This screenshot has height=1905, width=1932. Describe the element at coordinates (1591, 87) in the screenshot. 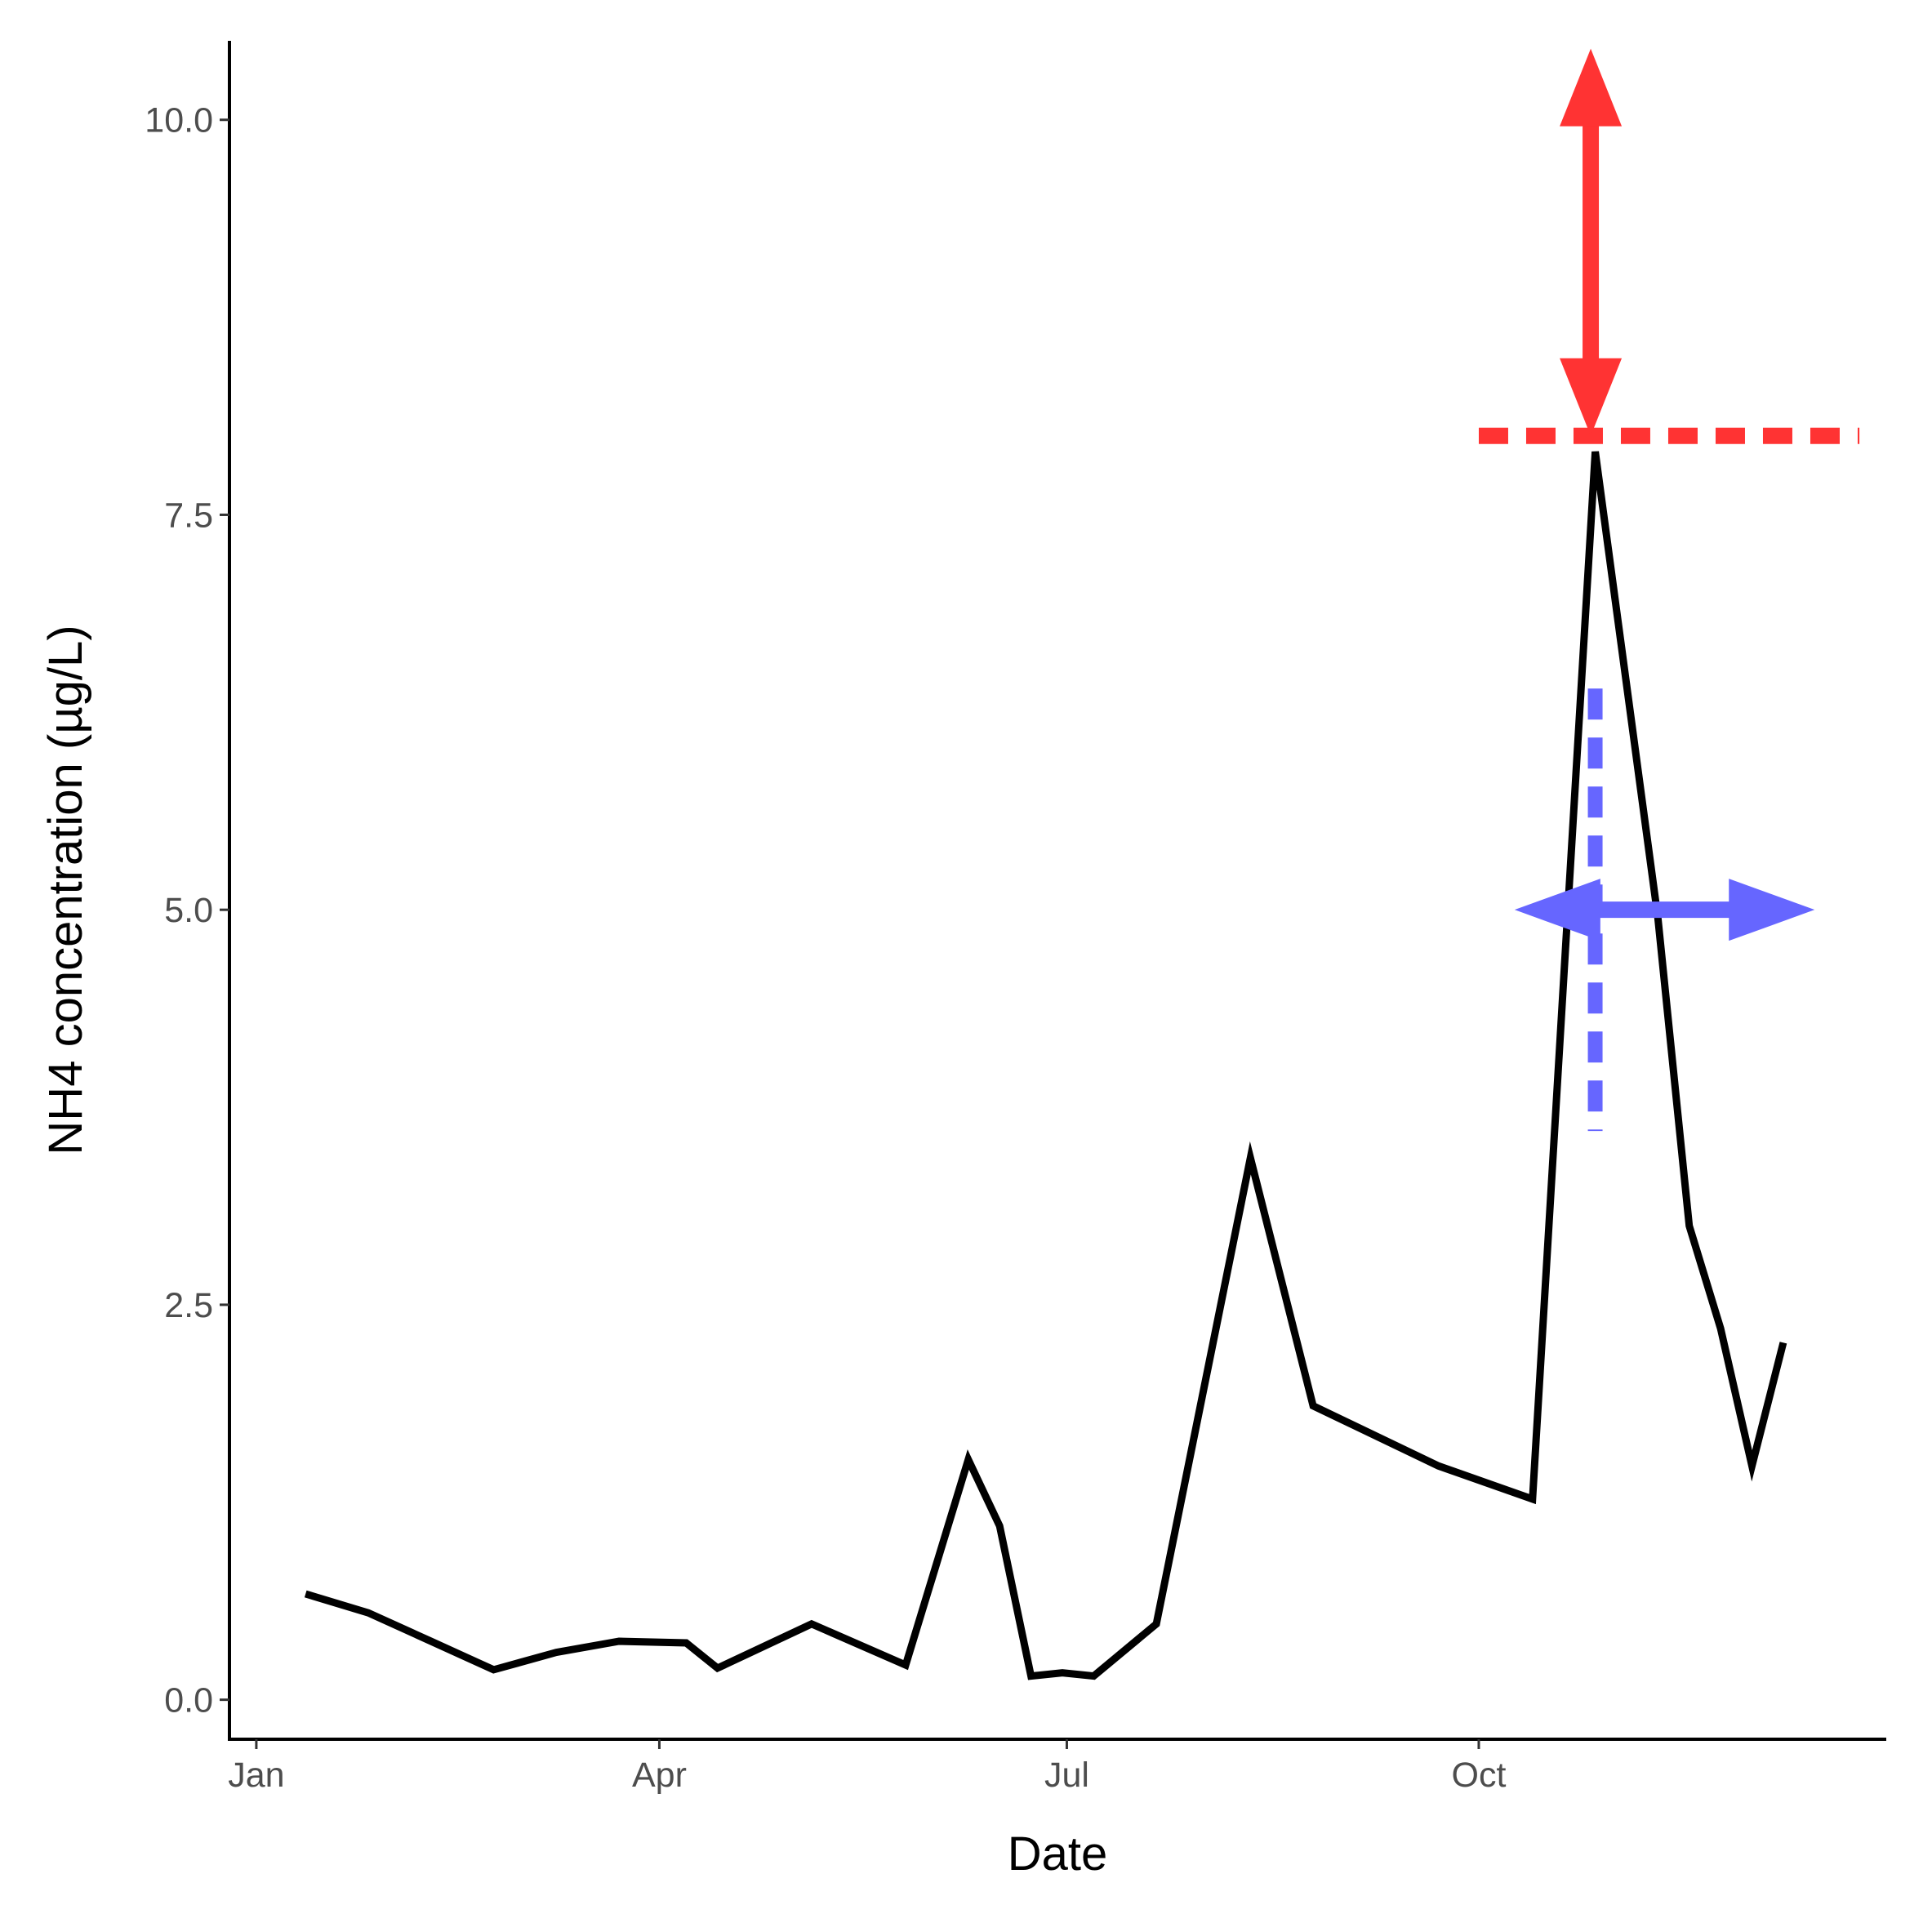

I see `arrow-head-up` at that location.